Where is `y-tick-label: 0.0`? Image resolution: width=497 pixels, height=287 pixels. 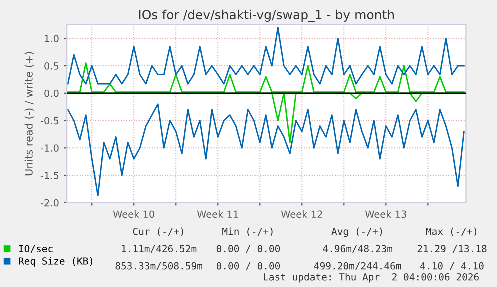
y-tick-label: 0.0 is located at coordinates (51, 94).